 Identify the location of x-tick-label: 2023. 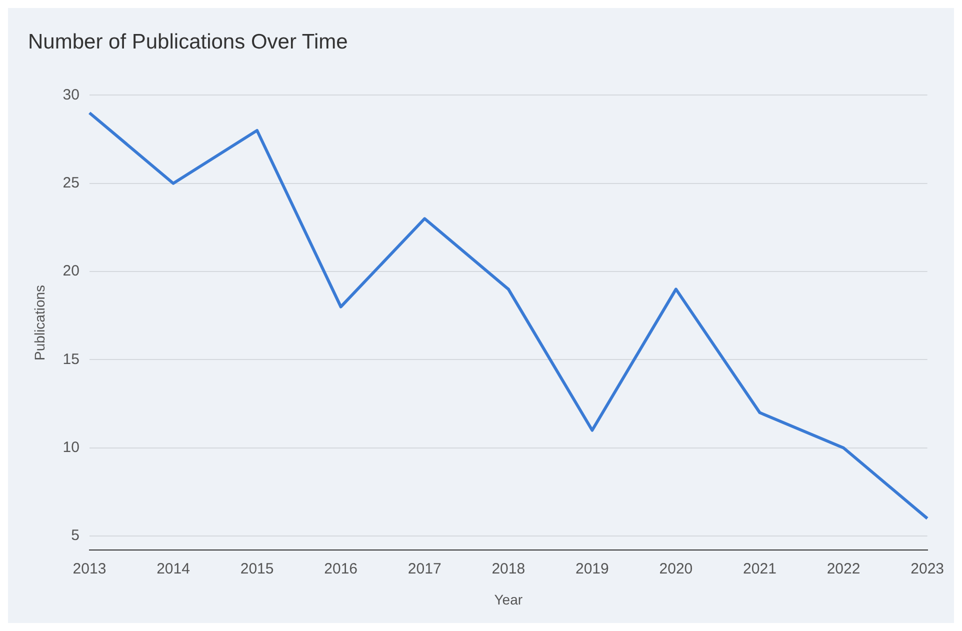
(927, 569).